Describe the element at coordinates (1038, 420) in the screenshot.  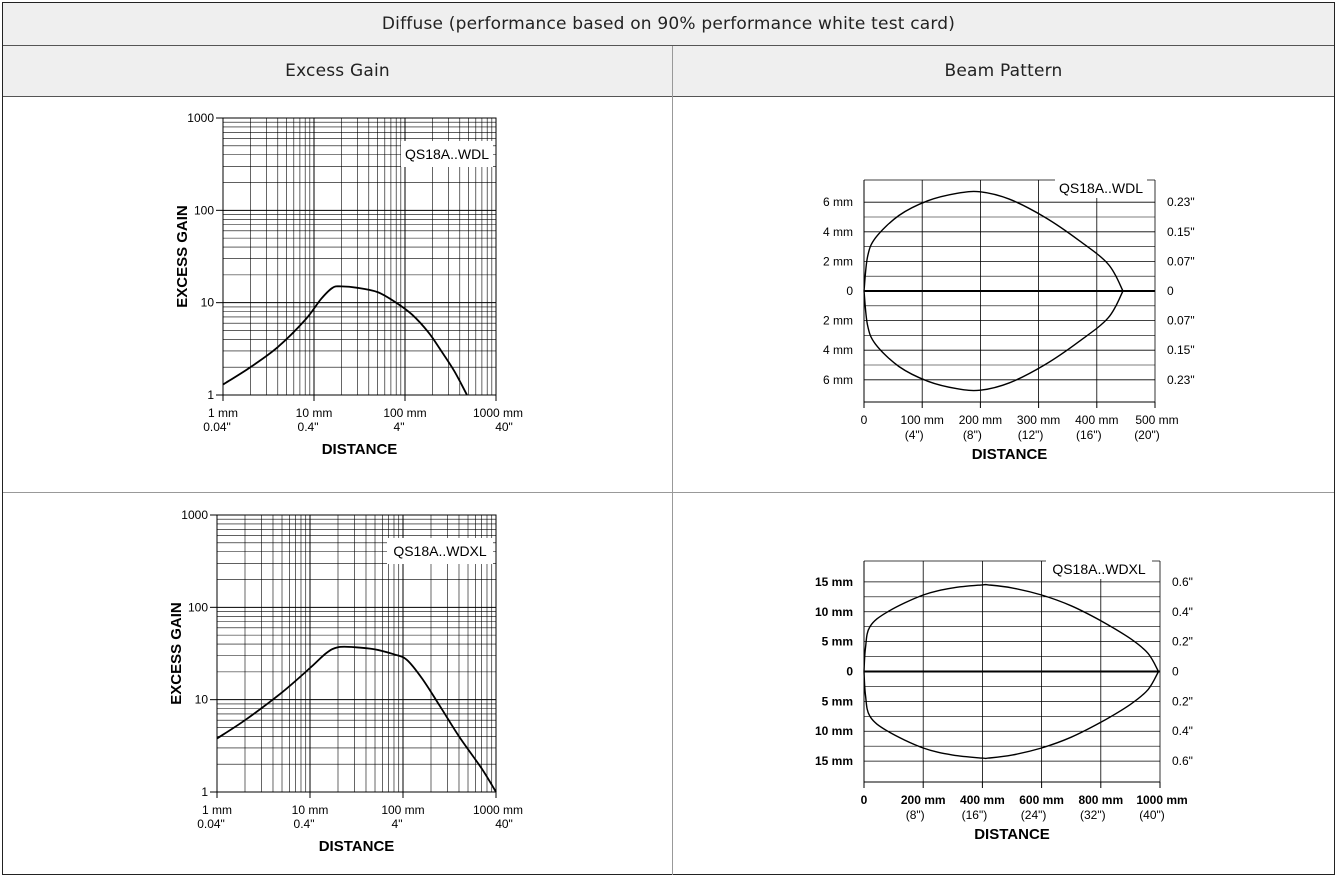
I see `x-tick-label-mm: 300 mm` at that location.